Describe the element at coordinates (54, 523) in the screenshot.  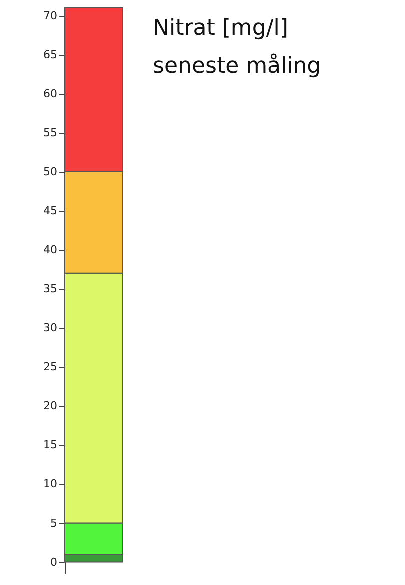
I see `y-tick-label: 5` at that location.